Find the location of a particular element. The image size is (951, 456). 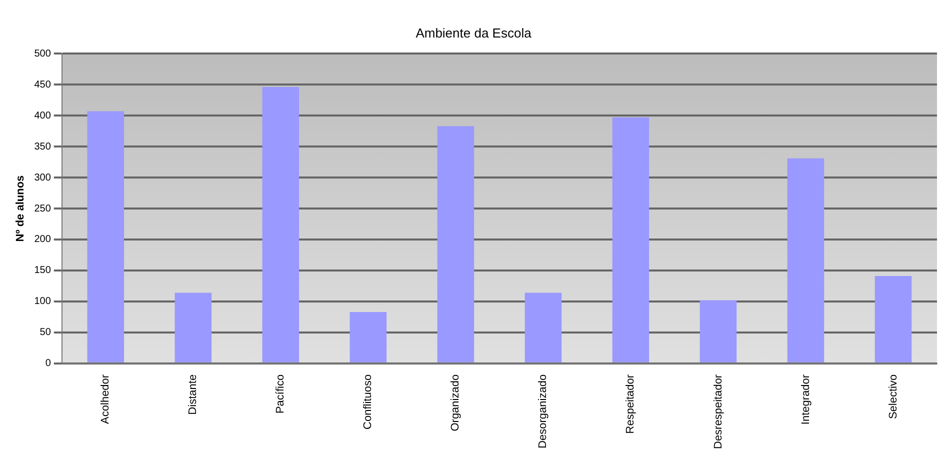

y-tick-label: 150 is located at coordinates (43, 270).